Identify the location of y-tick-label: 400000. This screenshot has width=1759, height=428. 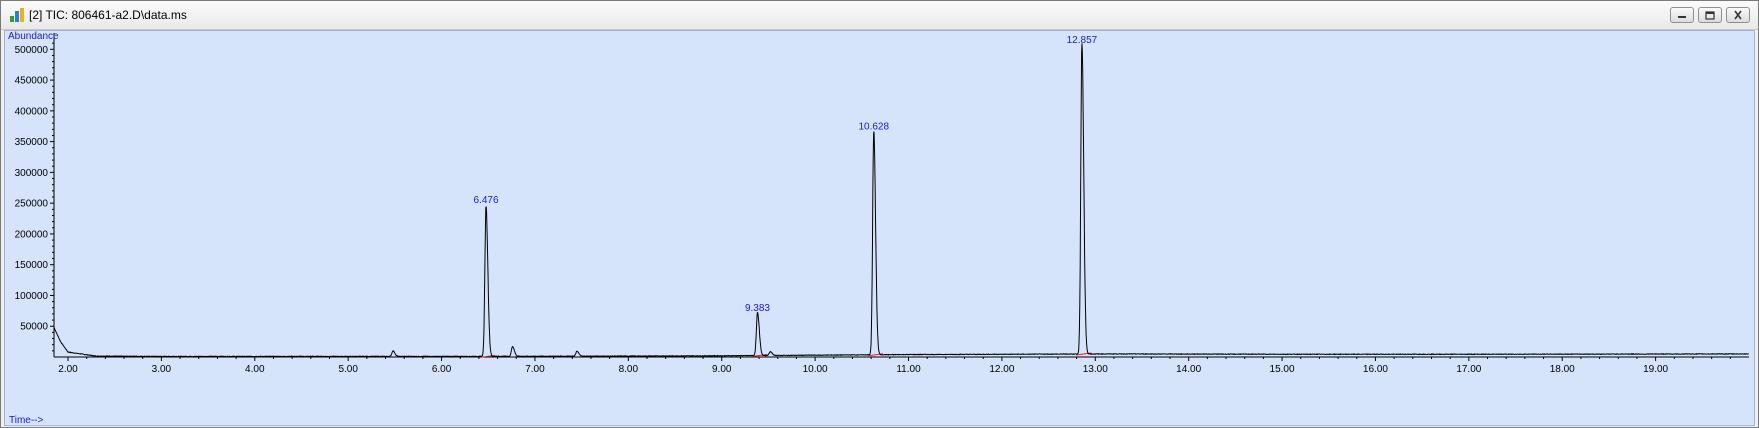
(32, 111).